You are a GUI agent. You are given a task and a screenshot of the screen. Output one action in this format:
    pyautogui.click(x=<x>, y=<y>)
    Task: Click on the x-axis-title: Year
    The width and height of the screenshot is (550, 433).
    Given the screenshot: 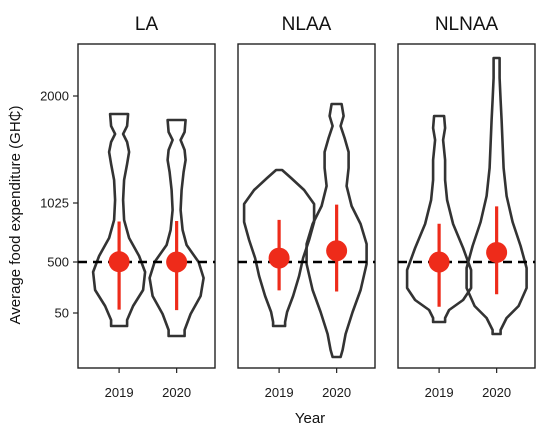 What is the action you would take?
    pyautogui.click(x=310, y=418)
    